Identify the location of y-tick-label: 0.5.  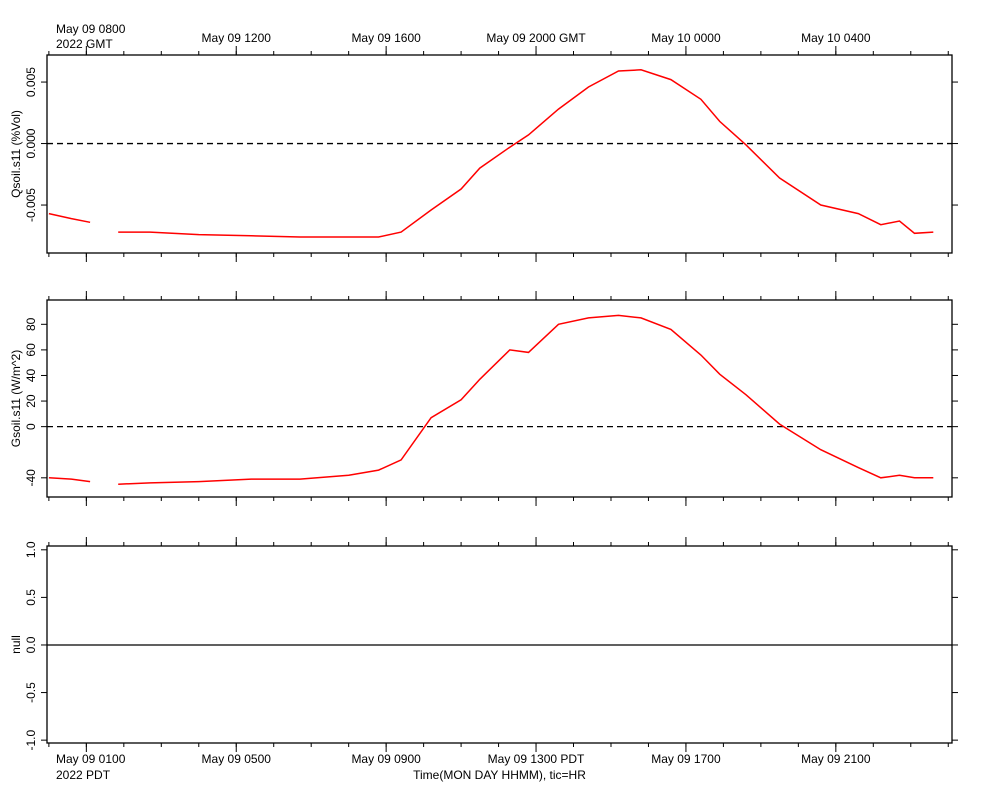
(31, 597).